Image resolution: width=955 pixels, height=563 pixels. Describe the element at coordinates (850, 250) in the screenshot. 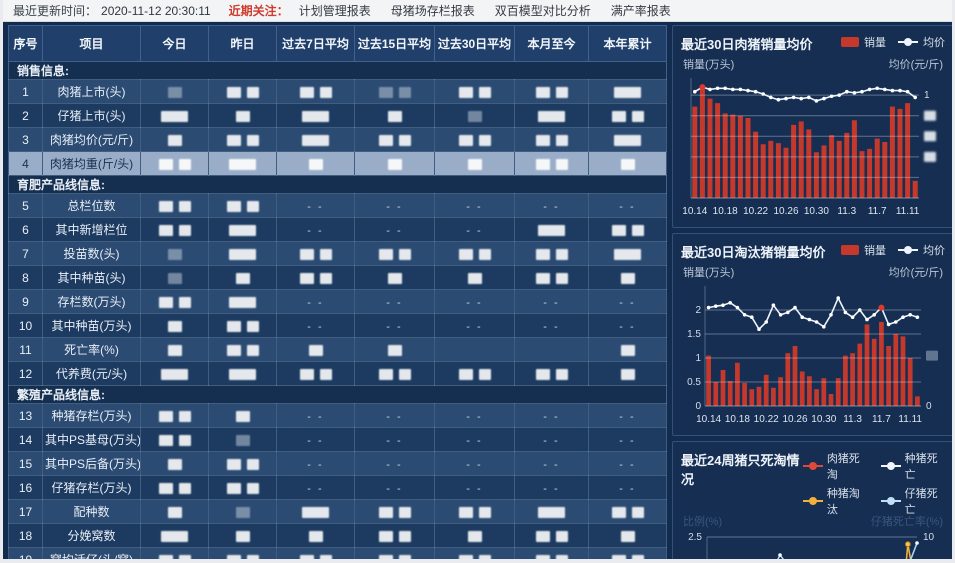

I see `legend-bar-swatch-icon` at that location.